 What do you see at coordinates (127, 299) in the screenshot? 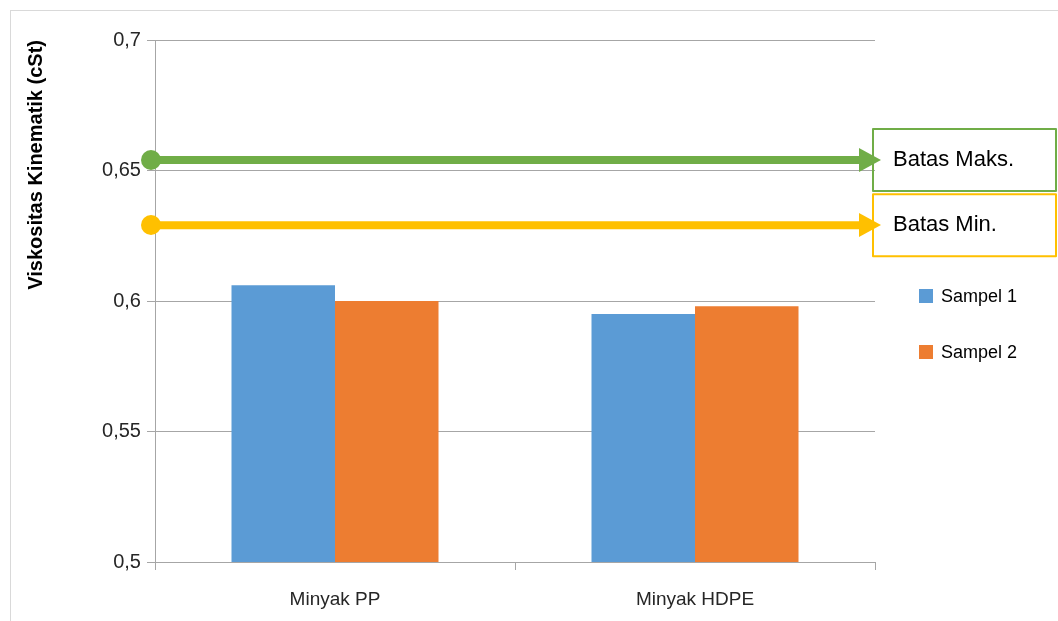
I see `y-tick-label: 0,6` at bounding box center [127, 299].